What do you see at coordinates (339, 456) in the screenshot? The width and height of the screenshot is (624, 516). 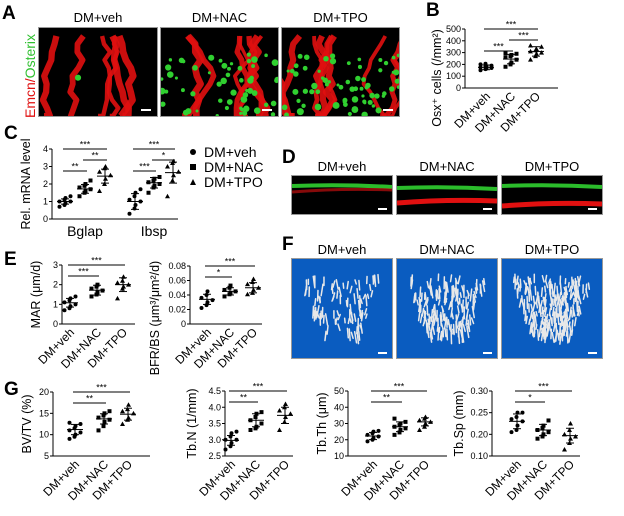 I see `y-tick-label: 10` at bounding box center [339, 456].